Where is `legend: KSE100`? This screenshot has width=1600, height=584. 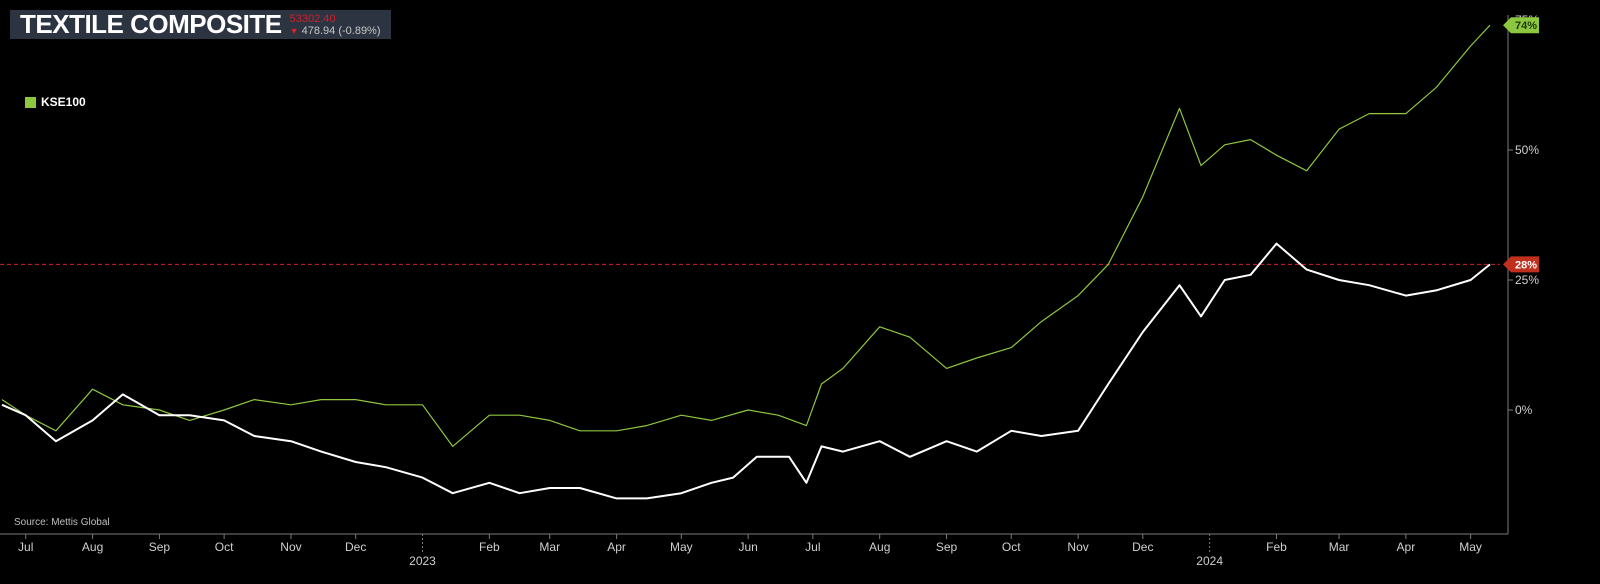 legend: KSE100 is located at coordinates (55, 102).